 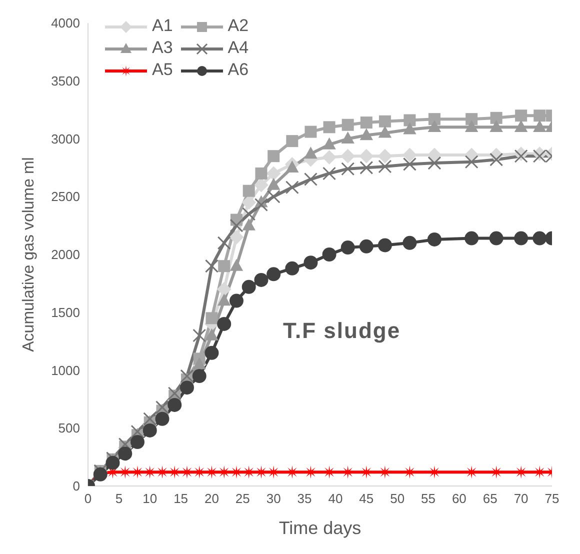 I want to click on legend-label: A3, so click(x=162, y=47).